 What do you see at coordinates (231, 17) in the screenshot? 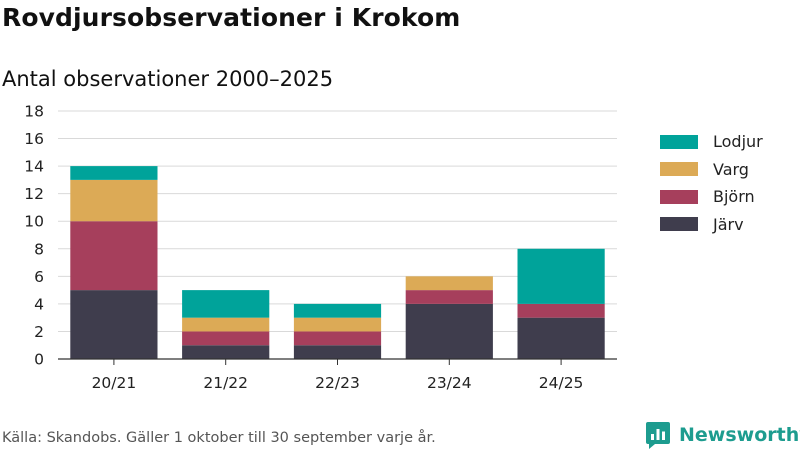
I see `chart-title: Rovdjursobservationer i Krokom` at bounding box center [231, 17].